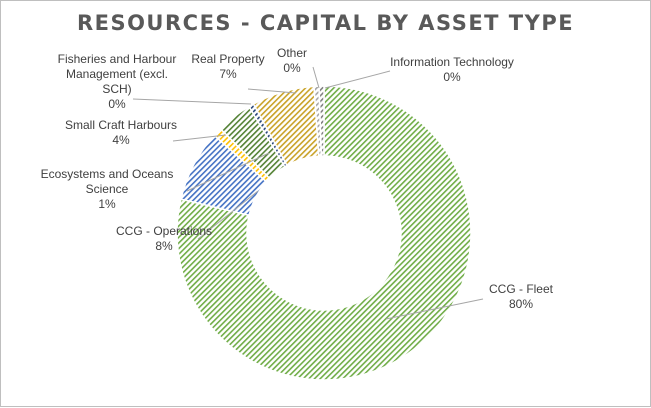 Image resolution: width=651 pixels, height=408 pixels. Describe the element at coordinates (228, 172) in the screenshot. I see `leader-line-ecosystems-and-oceans-science` at that location.